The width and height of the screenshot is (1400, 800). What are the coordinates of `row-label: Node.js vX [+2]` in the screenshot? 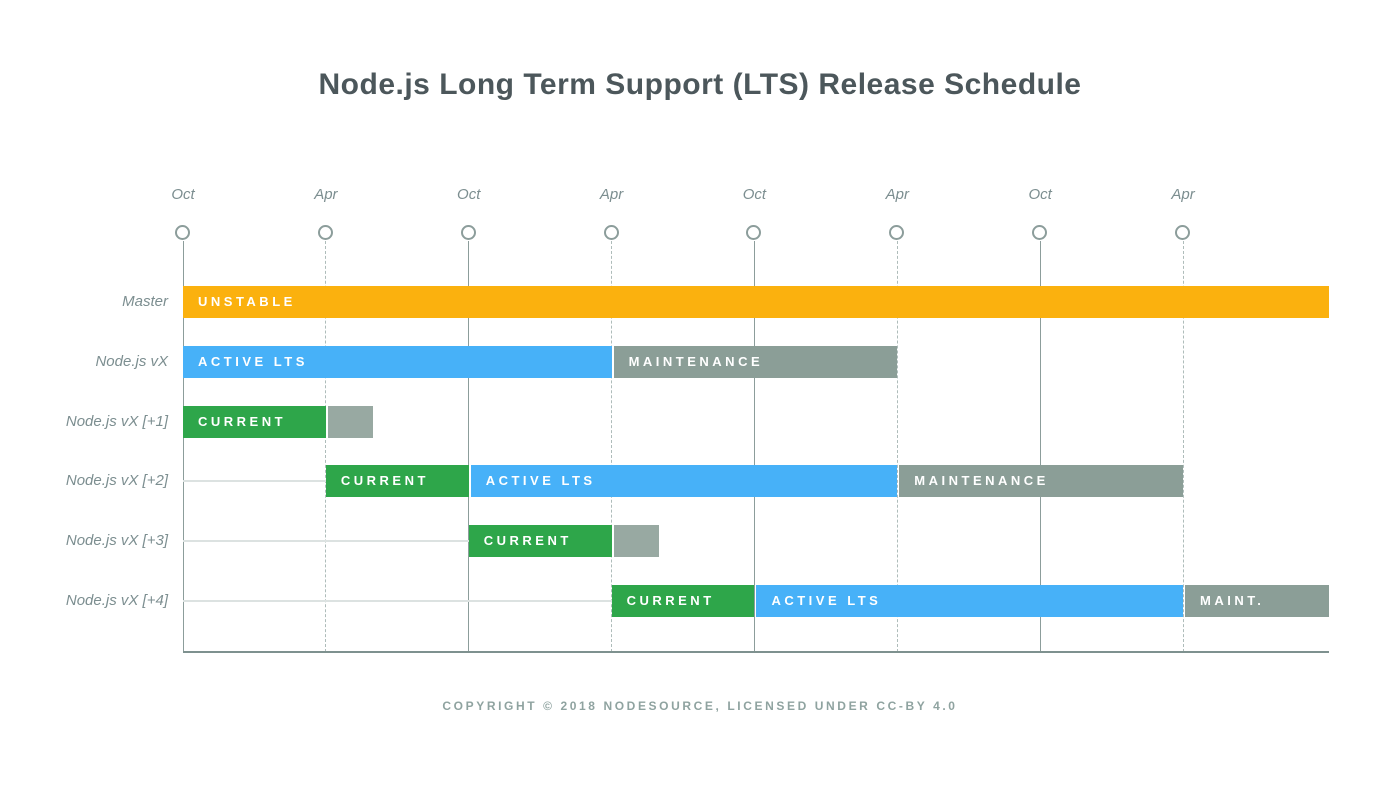 It's located at (116, 480).